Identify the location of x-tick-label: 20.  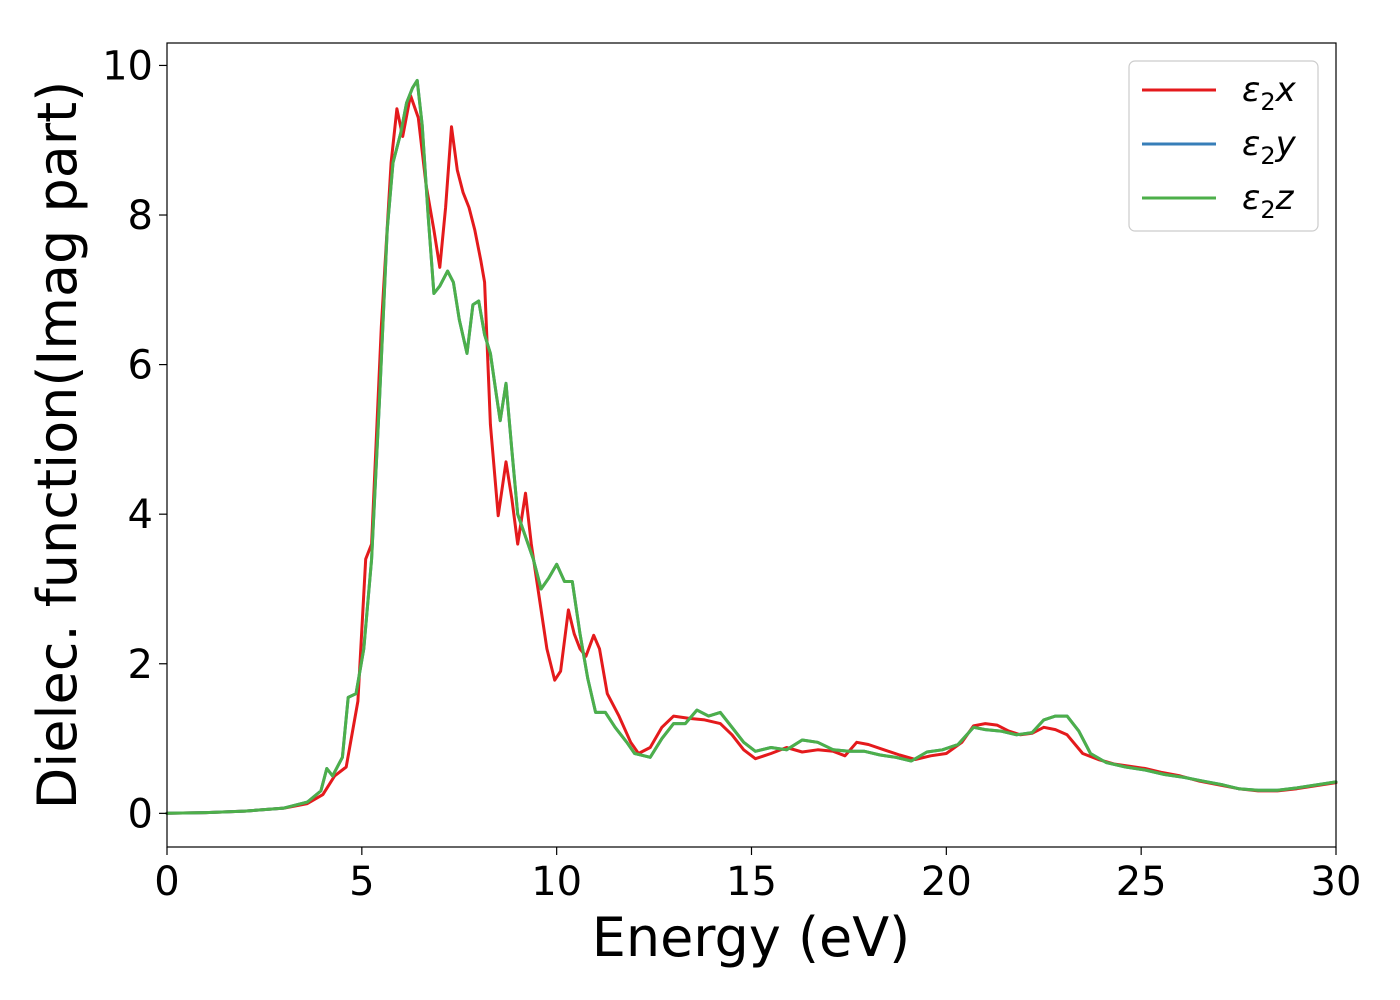
(946, 882).